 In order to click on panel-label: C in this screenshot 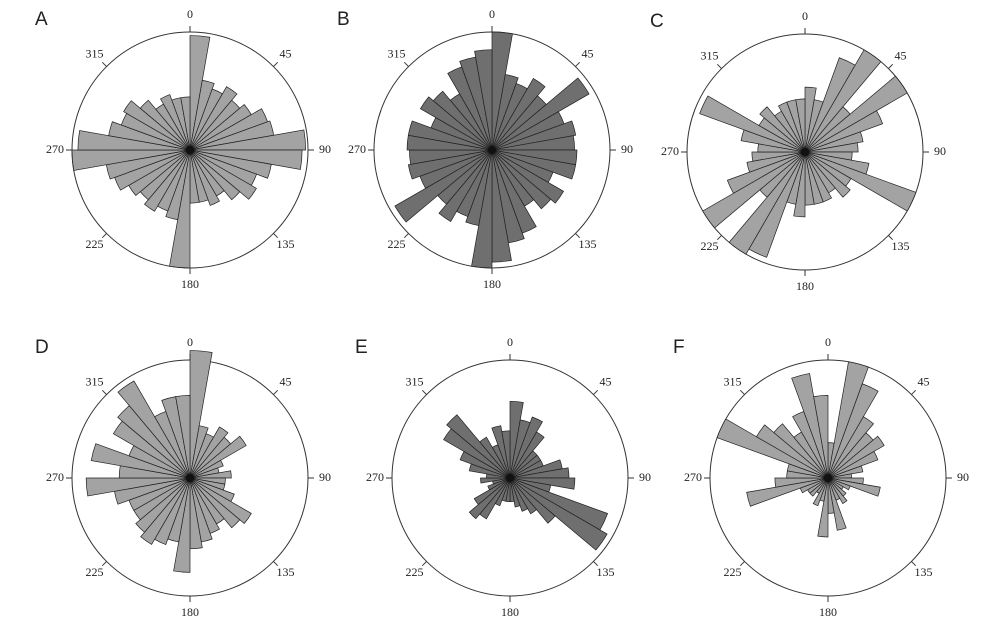, I will do `click(657, 21)`.